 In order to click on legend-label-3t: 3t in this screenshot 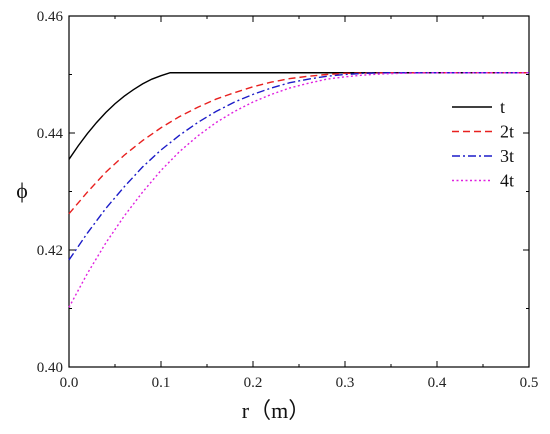, I will do `click(507, 156)`.